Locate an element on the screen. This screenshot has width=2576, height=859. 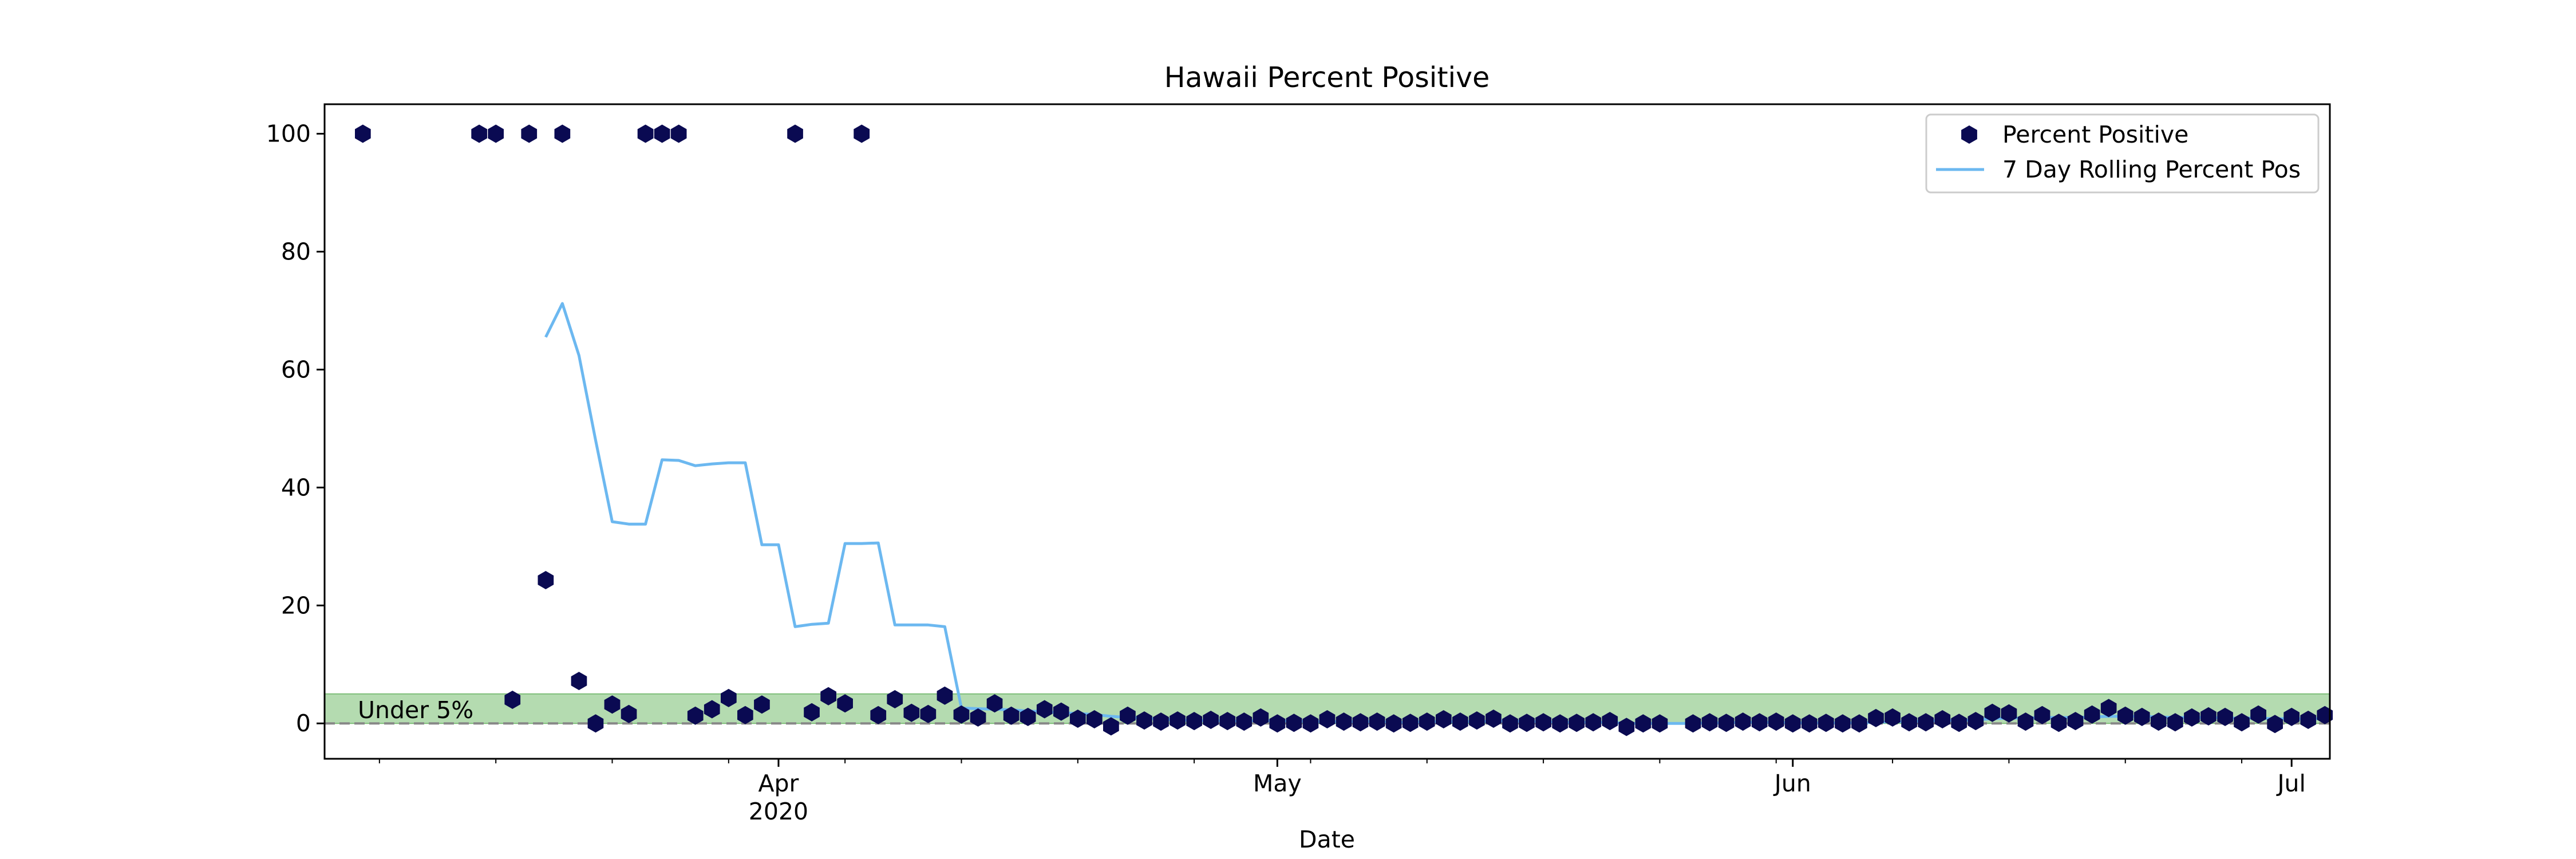
legend-label-percent-positive: Percent Positive is located at coordinates (2095, 134).